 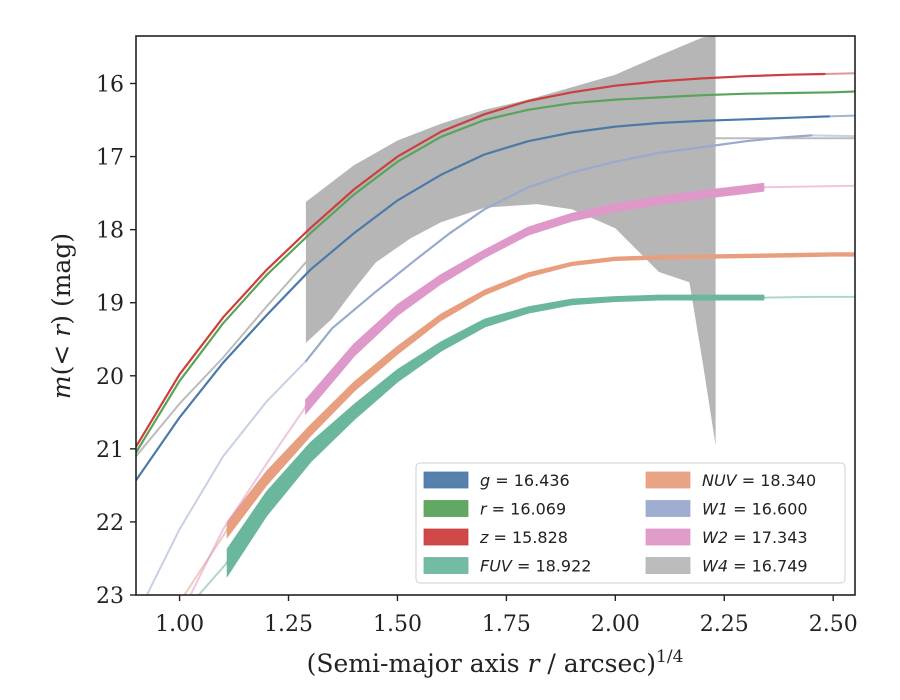 What do you see at coordinates (110, 84) in the screenshot?
I see `y-tick-label: 16` at bounding box center [110, 84].